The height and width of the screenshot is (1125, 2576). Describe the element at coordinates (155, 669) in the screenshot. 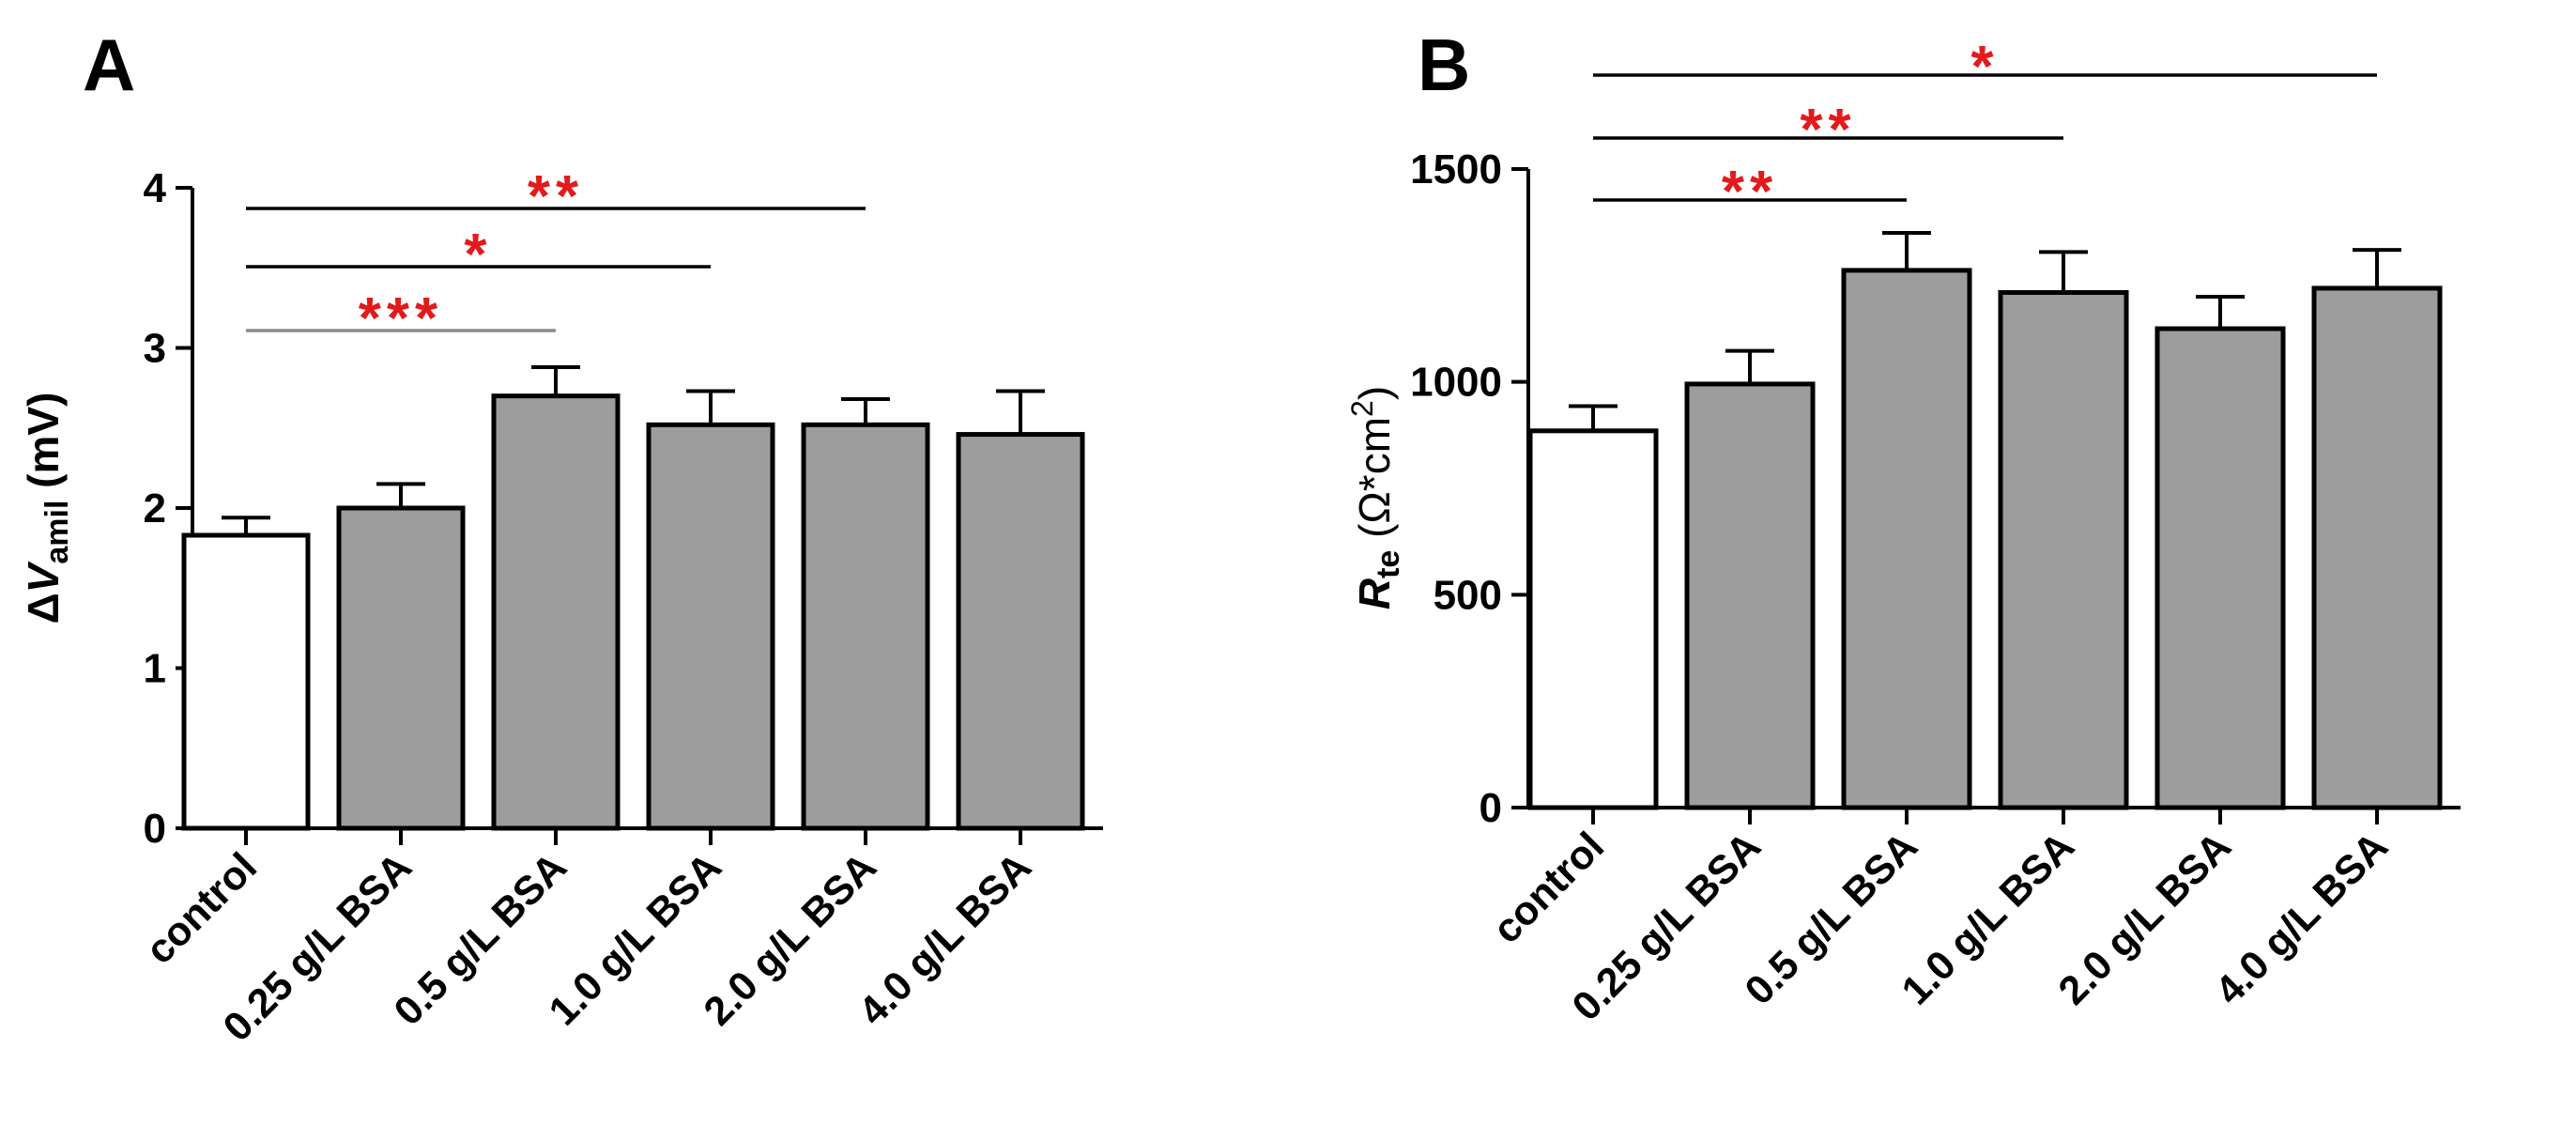

I see `panel-a-y-tick-label: 1` at that location.